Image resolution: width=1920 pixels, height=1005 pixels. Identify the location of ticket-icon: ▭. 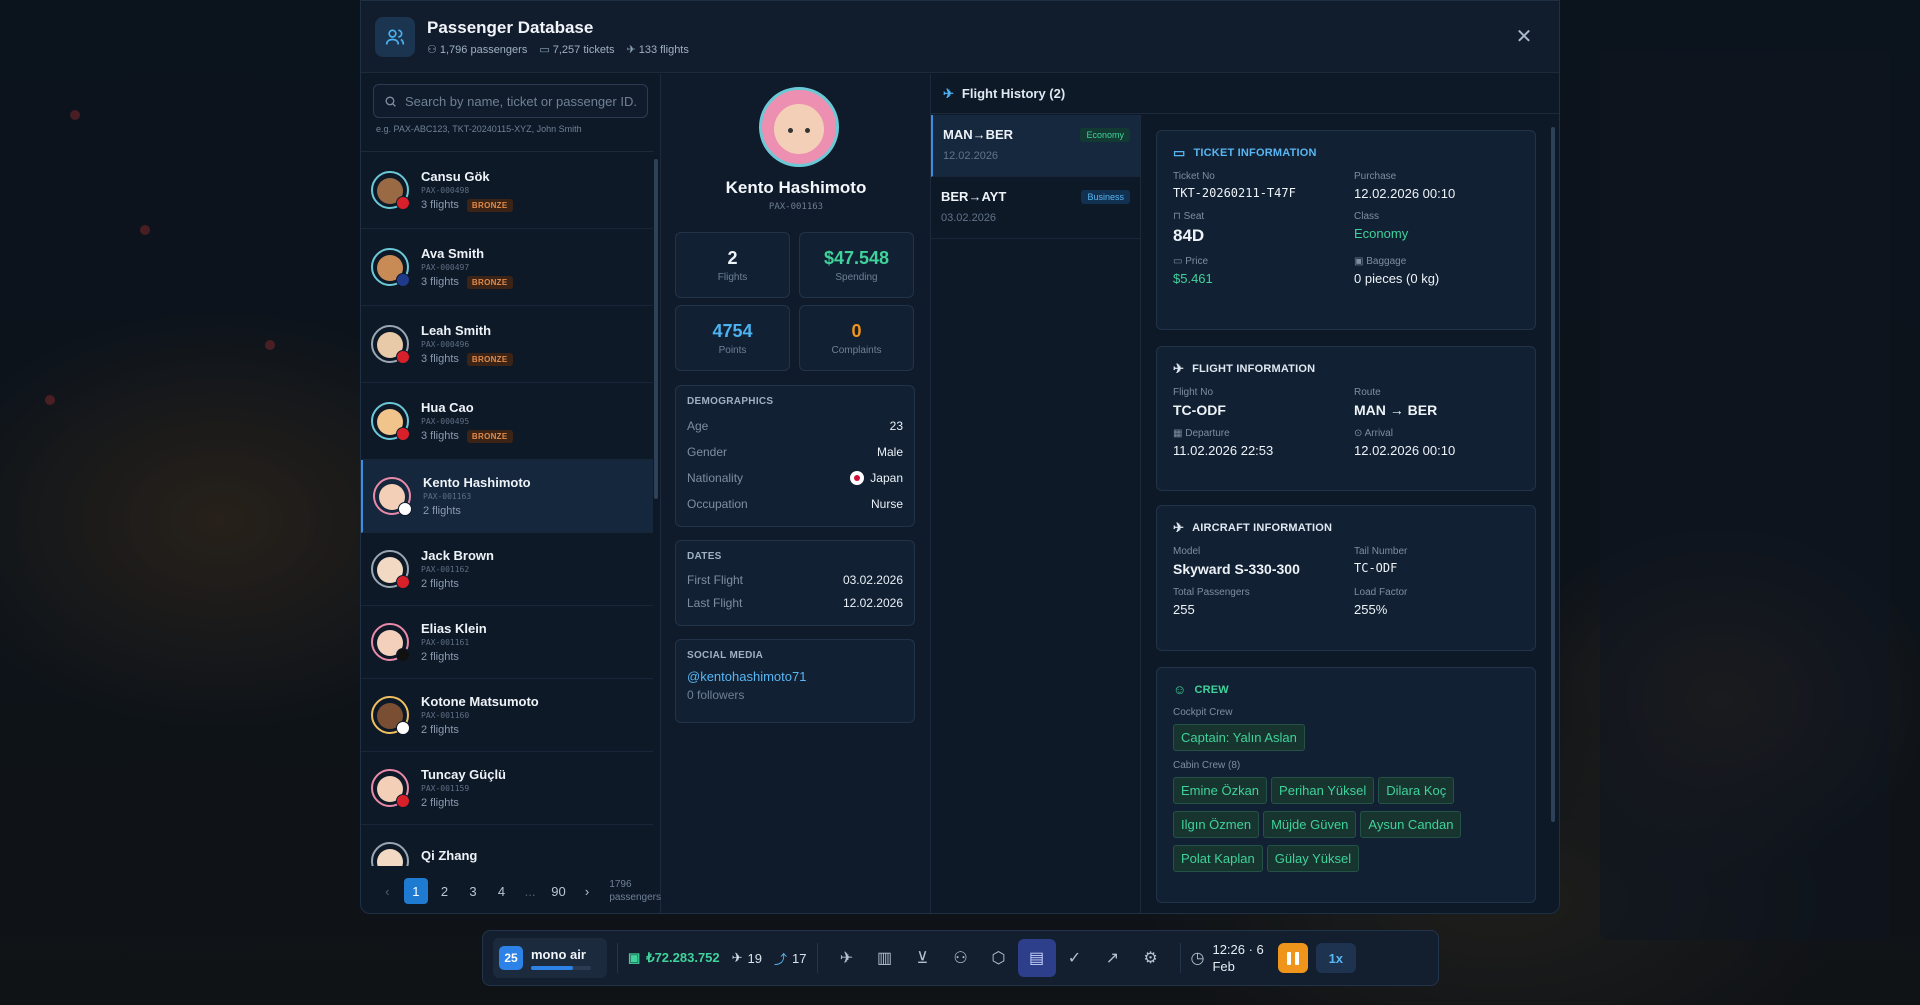
(1179, 152).